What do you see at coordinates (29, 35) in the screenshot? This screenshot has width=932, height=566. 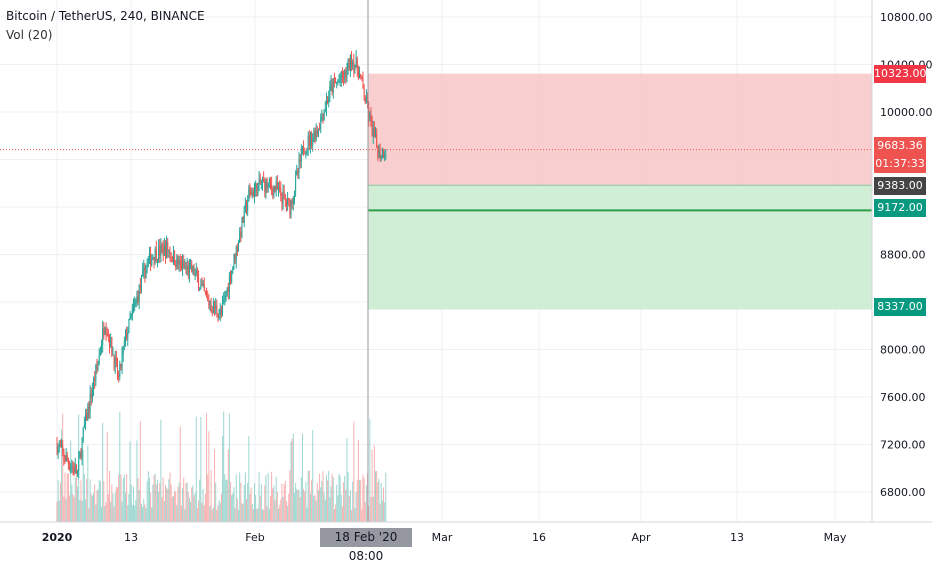 I see `volume-legend: Vol (20)` at bounding box center [29, 35].